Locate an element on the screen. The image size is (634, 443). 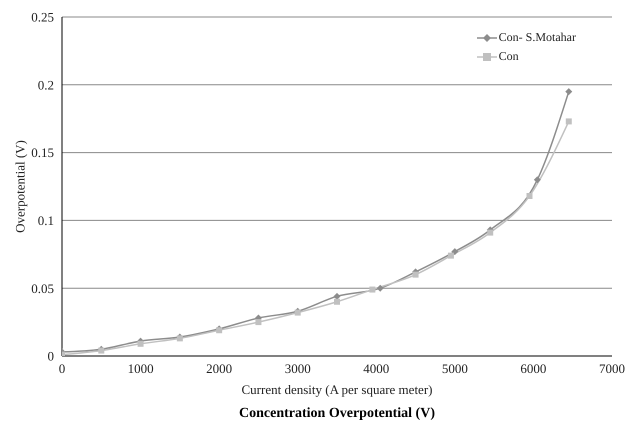
x-tick-label: 5000 is located at coordinates (455, 368).